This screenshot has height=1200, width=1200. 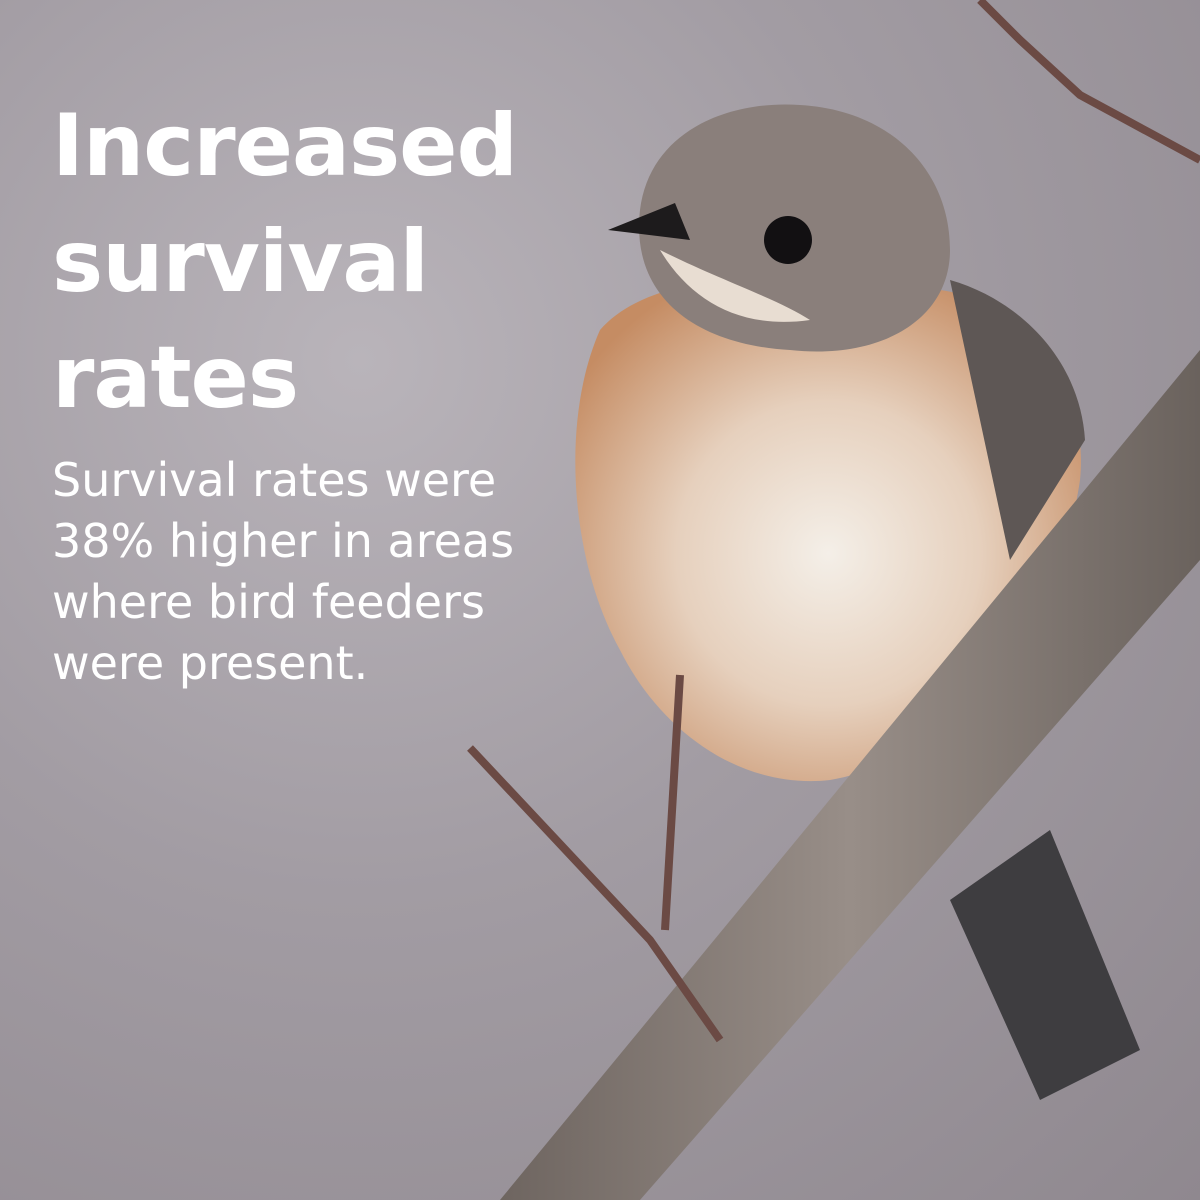 What do you see at coordinates (1017, 420) in the screenshot?
I see `wing` at bounding box center [1017, 420].